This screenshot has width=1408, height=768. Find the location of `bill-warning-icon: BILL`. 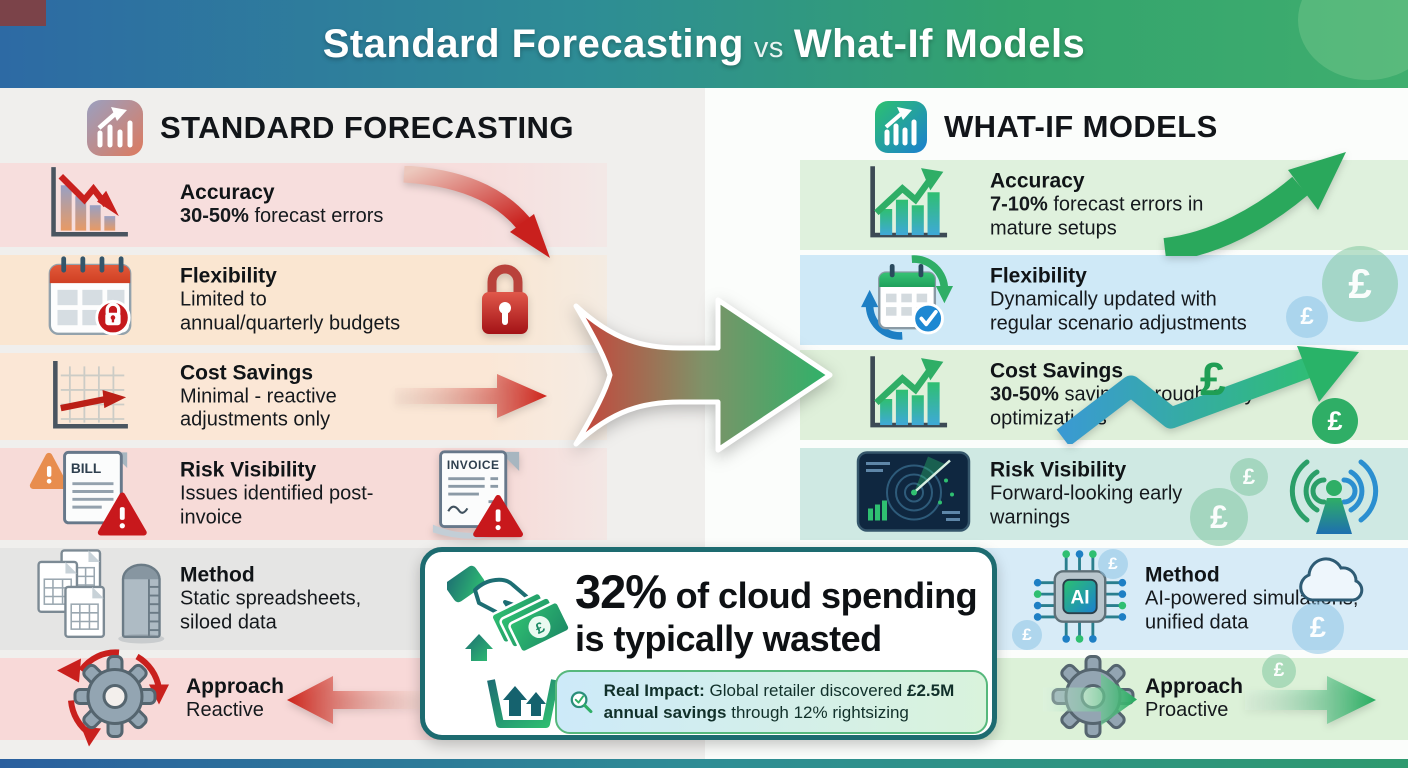

bill-warning-icon: BILL is located at coordinates (90, 494).